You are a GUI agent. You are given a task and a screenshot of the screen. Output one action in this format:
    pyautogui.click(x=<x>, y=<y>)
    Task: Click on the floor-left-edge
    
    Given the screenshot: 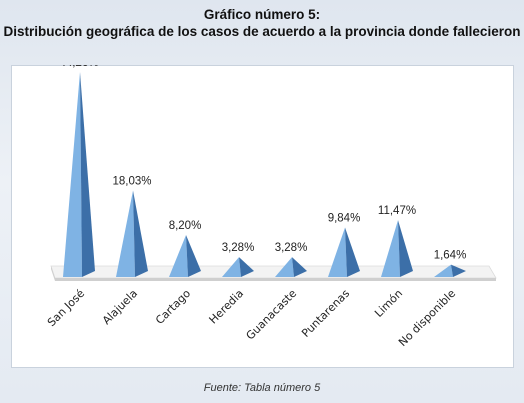 What is the action you would take?
    pyautogui.click(x=53, y=273)
    